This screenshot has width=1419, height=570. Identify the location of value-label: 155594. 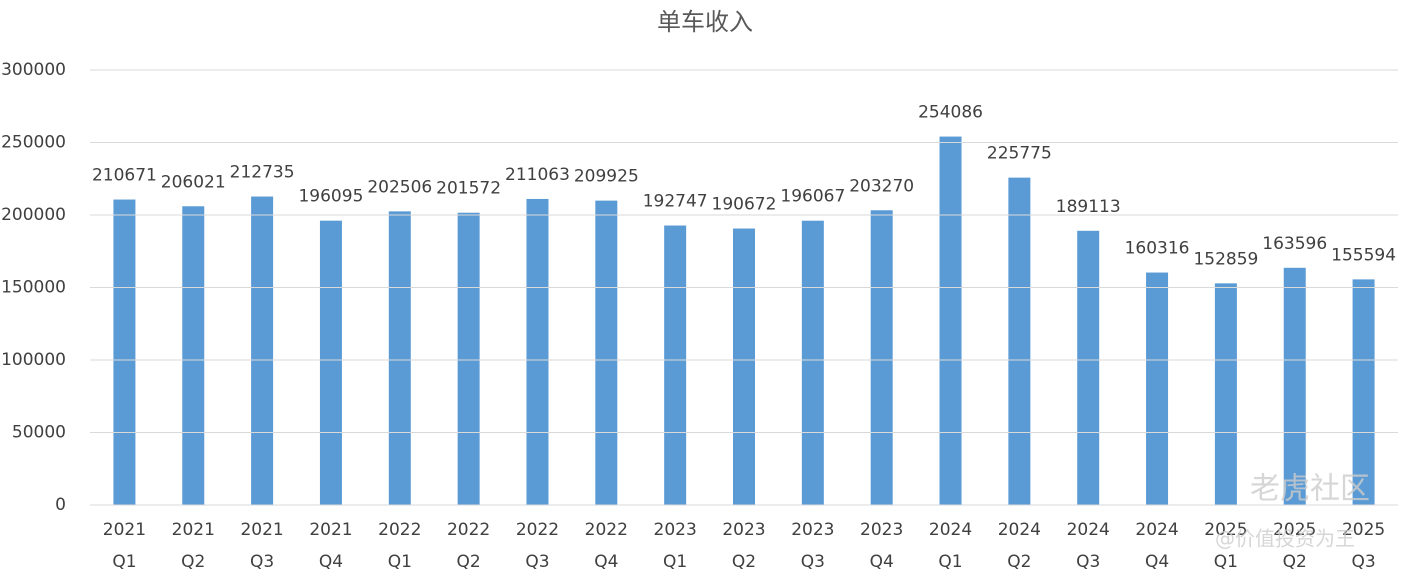
(1363, 255).